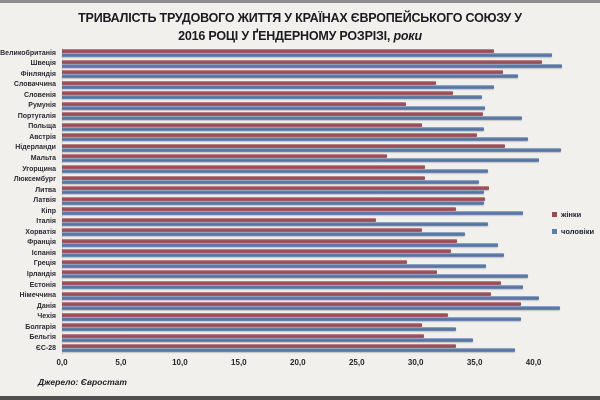 The width and height of the screenshot is (600, 400). I want to click on category-label: Люксембург, so click(34, 180).